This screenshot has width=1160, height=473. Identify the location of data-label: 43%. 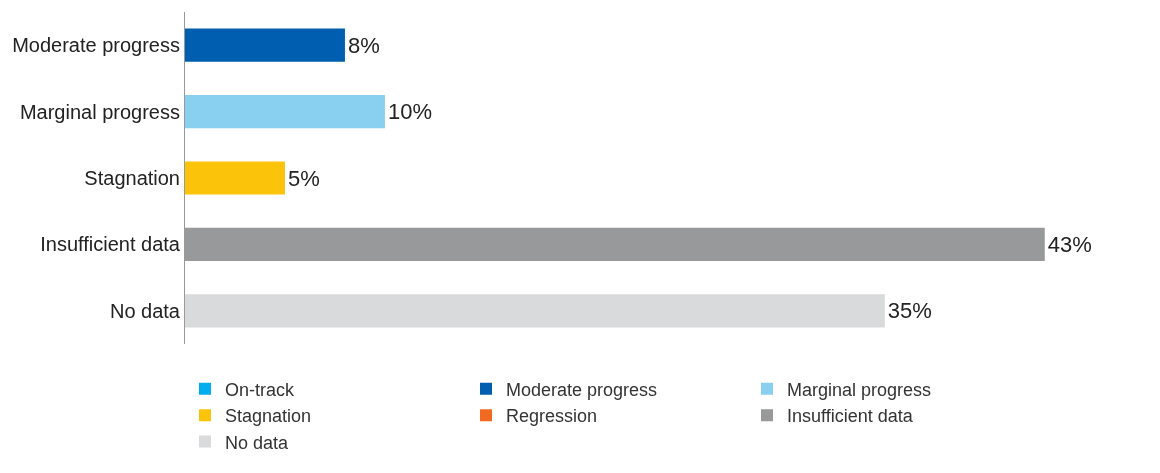
(1069, 244).